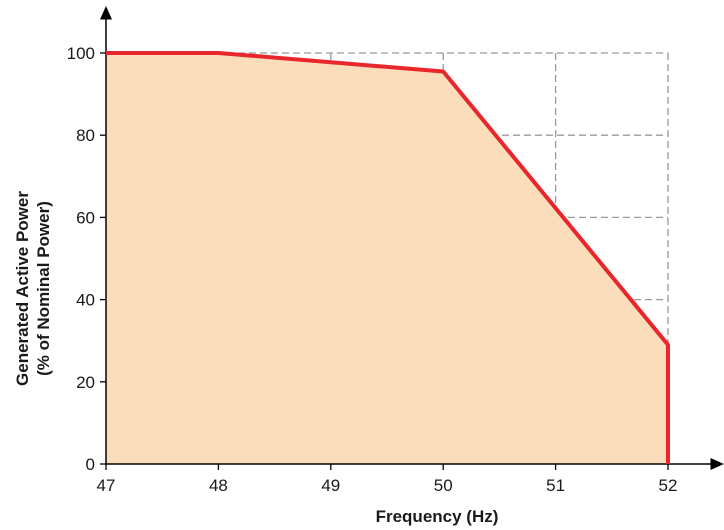  I want to click on y-axis-title-line: (% of Nominal Power), so click(43, 288).